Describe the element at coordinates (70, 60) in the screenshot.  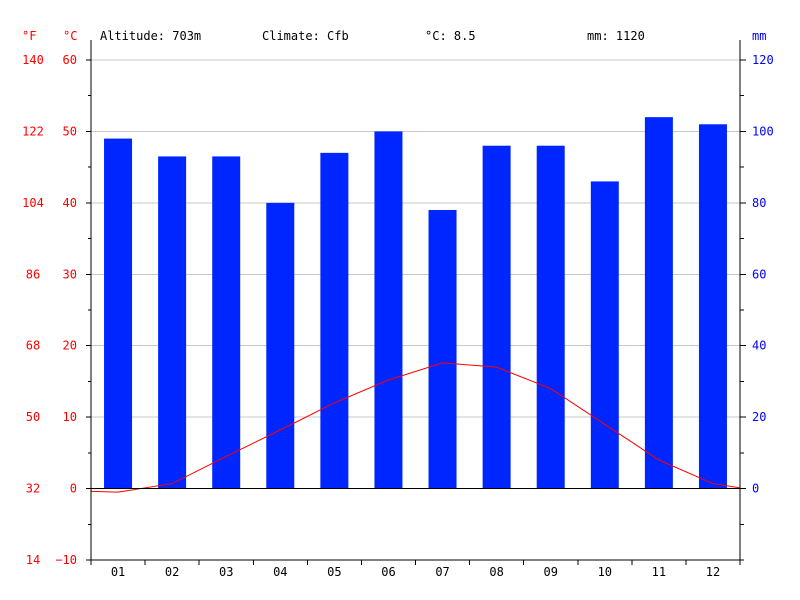
I see `celsius-tick-label: 60` at that location.